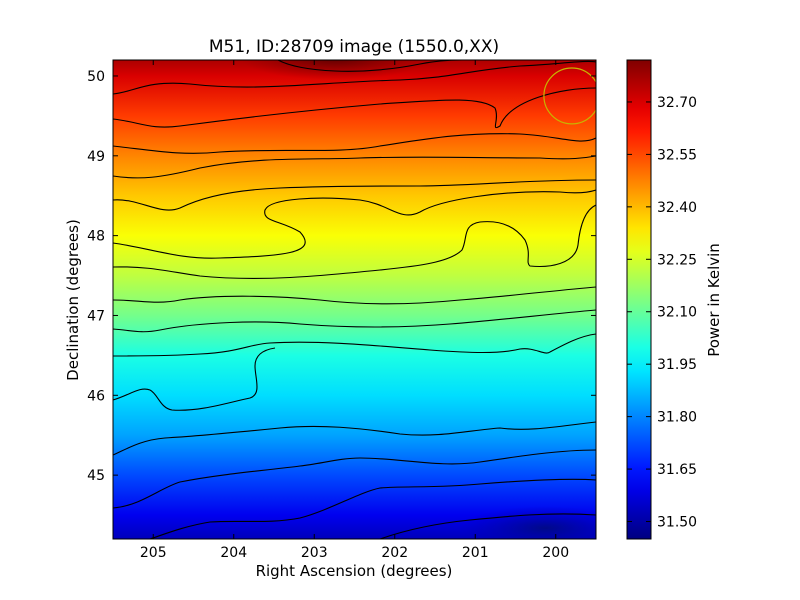  Describe the element at coordinates (335, 70) in the screenshot. I see `hot-spot` at that location.